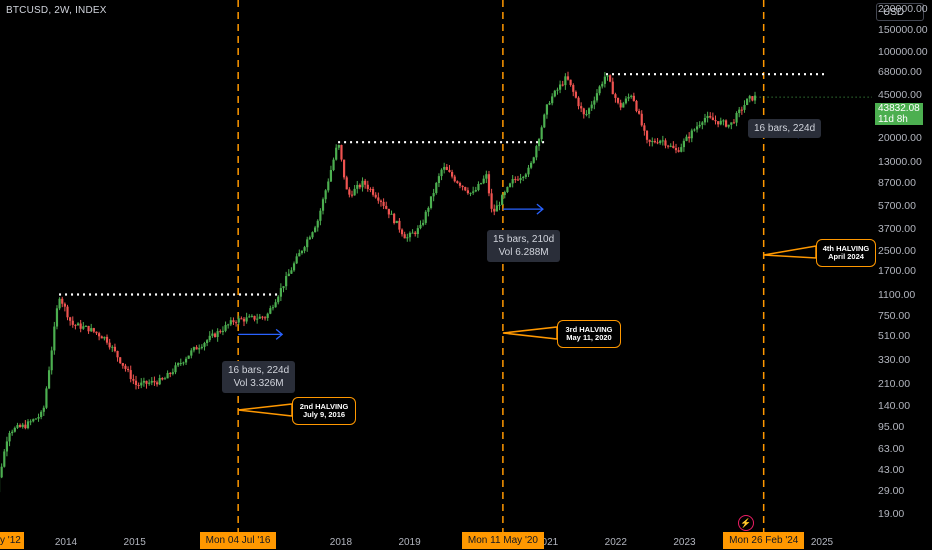 This screenshot has height=550, width=932. I want to click on lightning-icon: ⚡, so click(746, 523).